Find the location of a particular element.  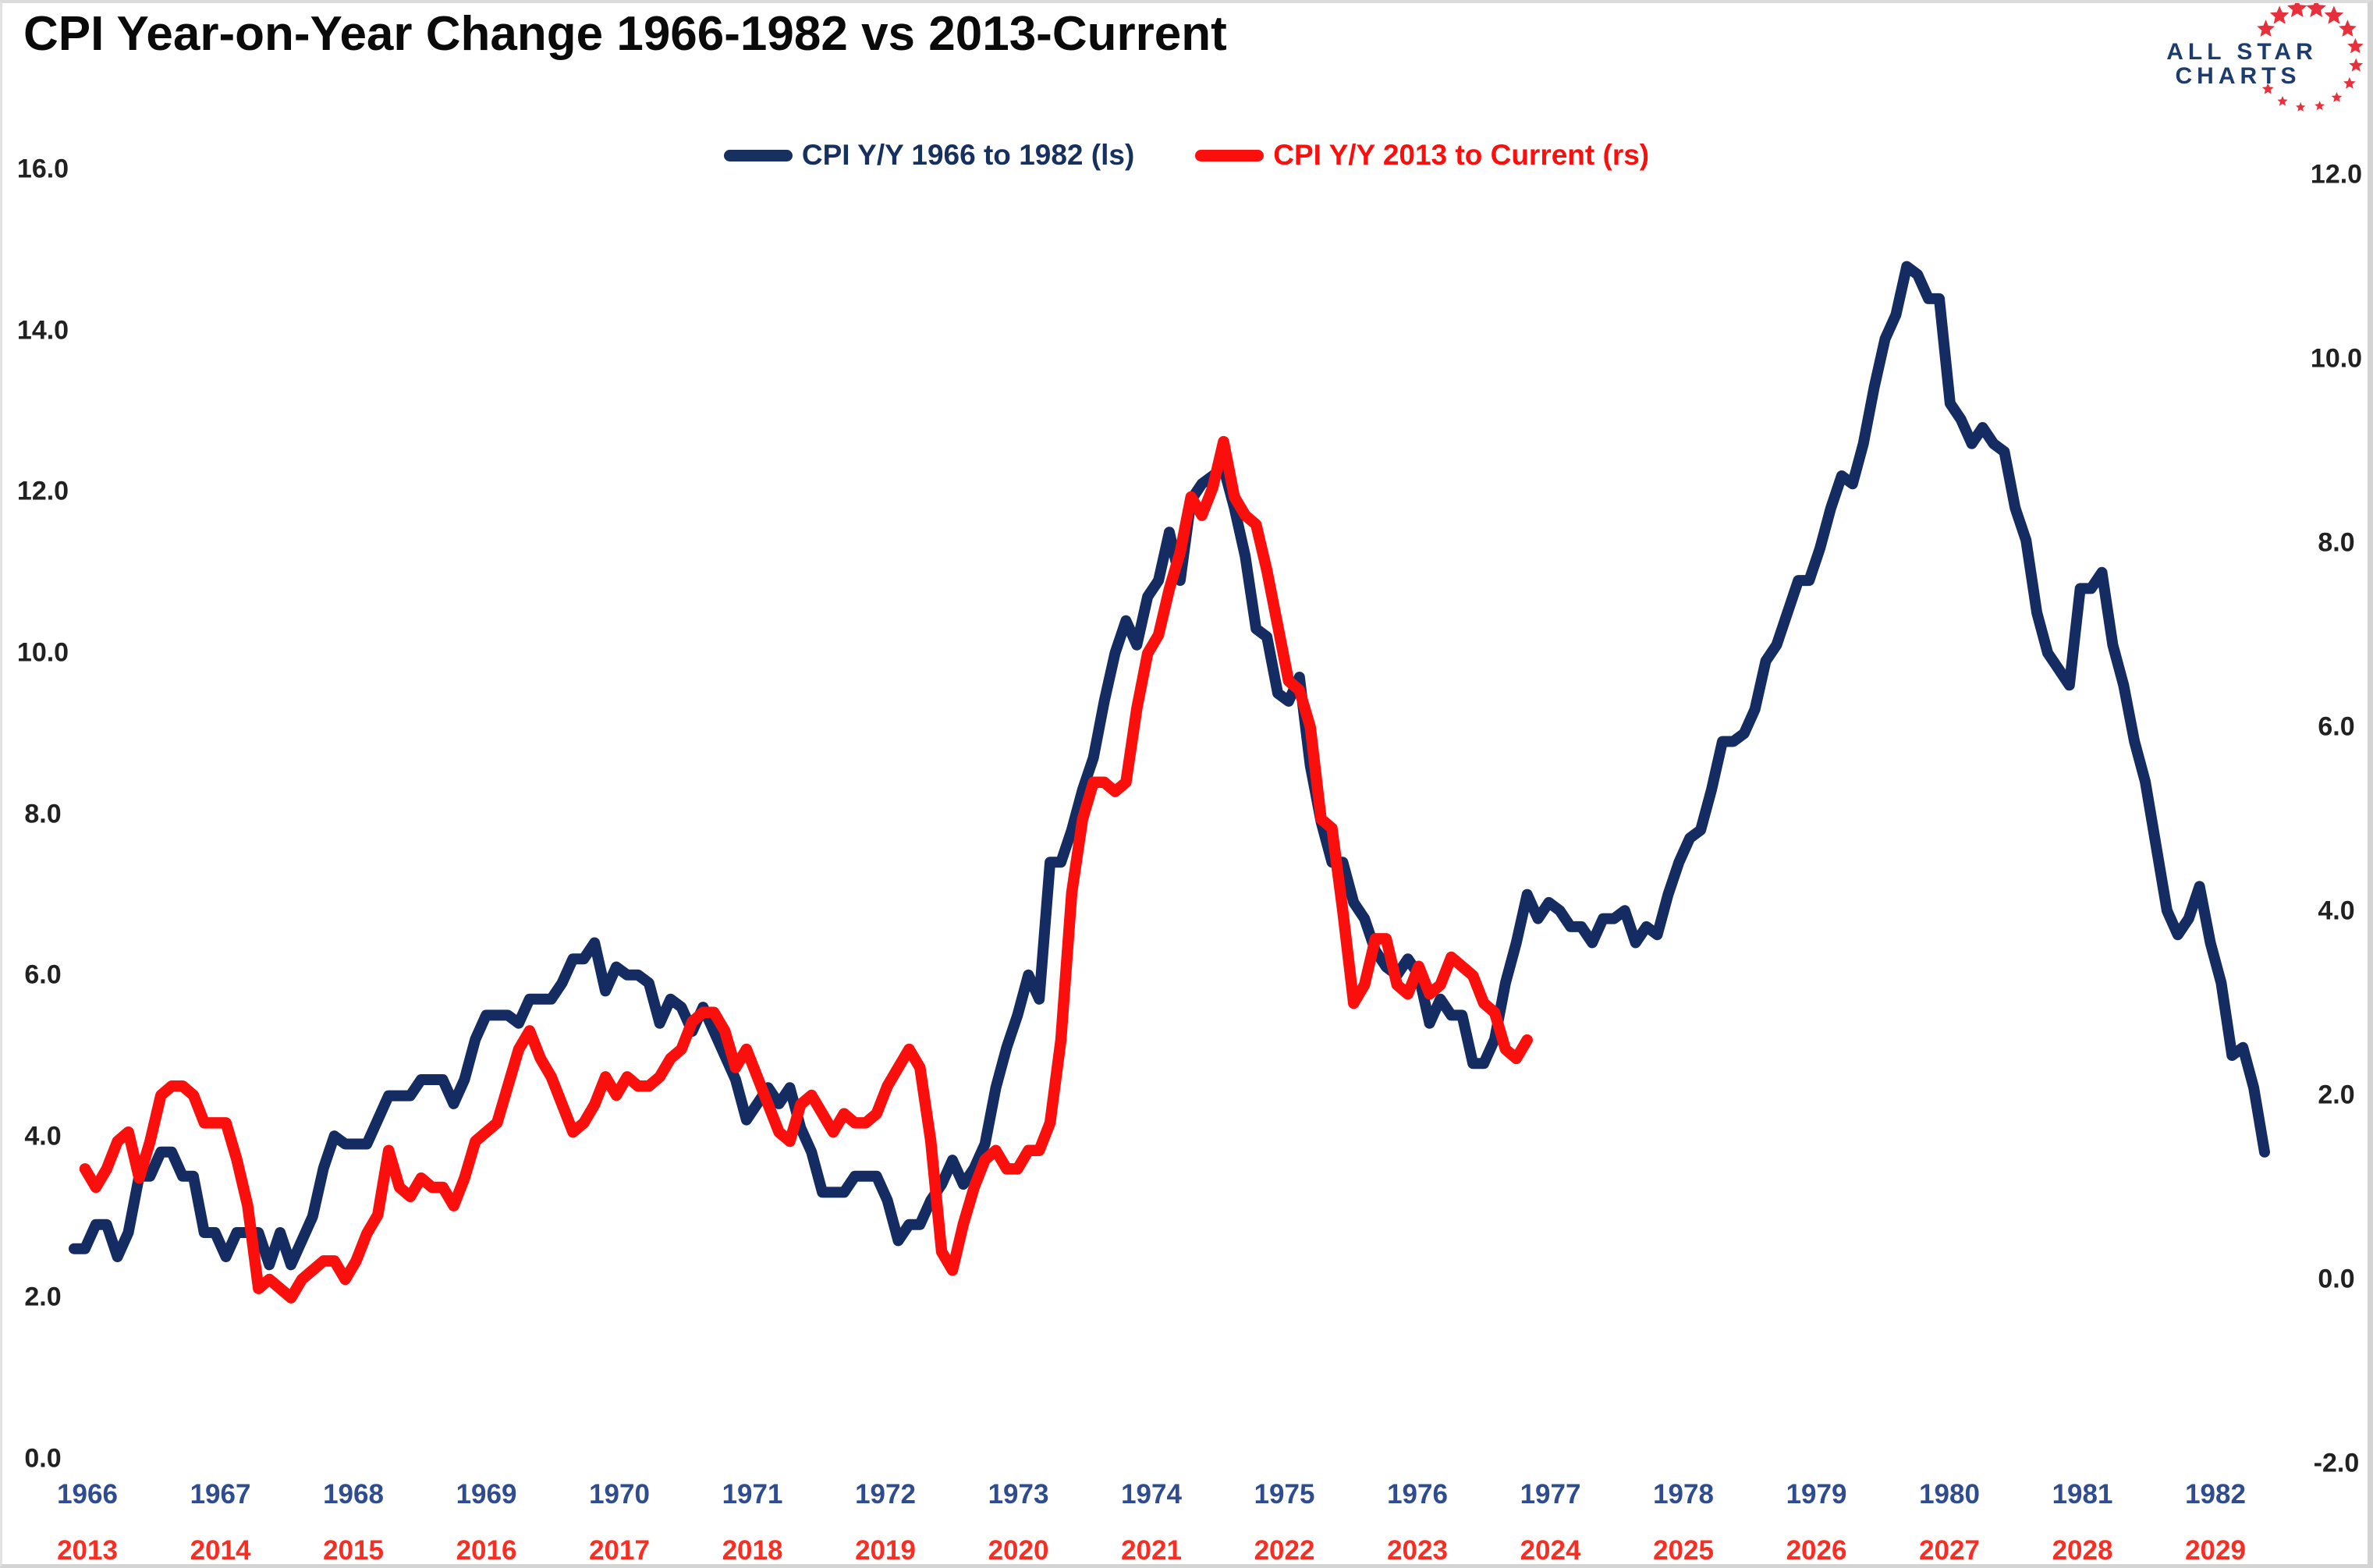

left-axis-tick-14.0: 14.0 is located at coordinates (42, 331).